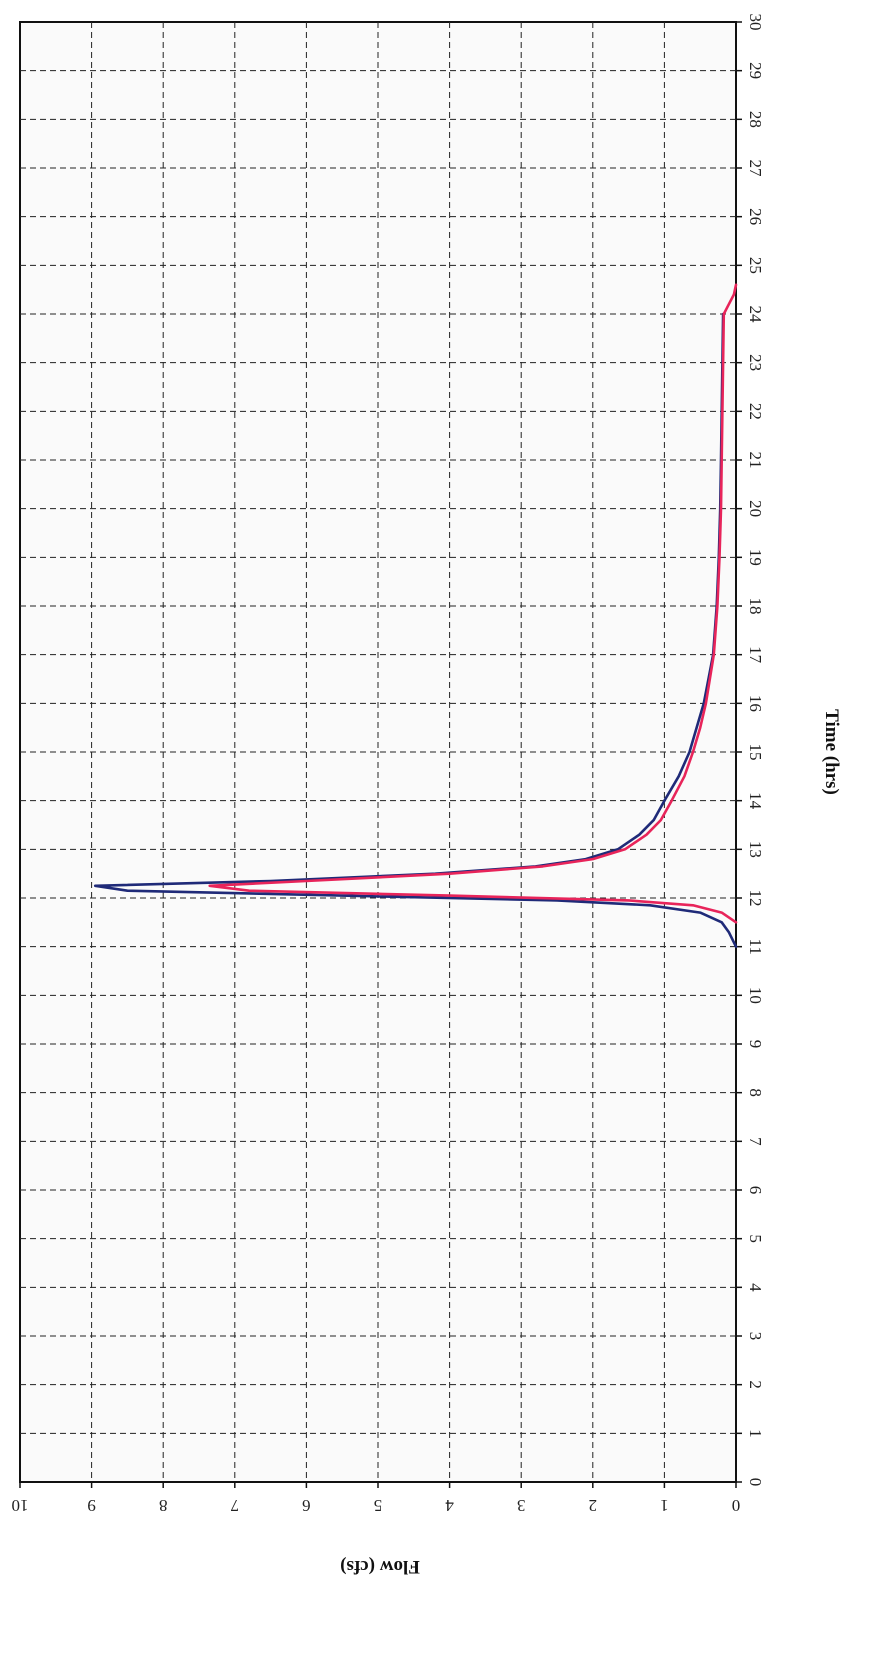 The image size is (877, 1661). I want to click on time-tick-label: 11, so click(755, 946).